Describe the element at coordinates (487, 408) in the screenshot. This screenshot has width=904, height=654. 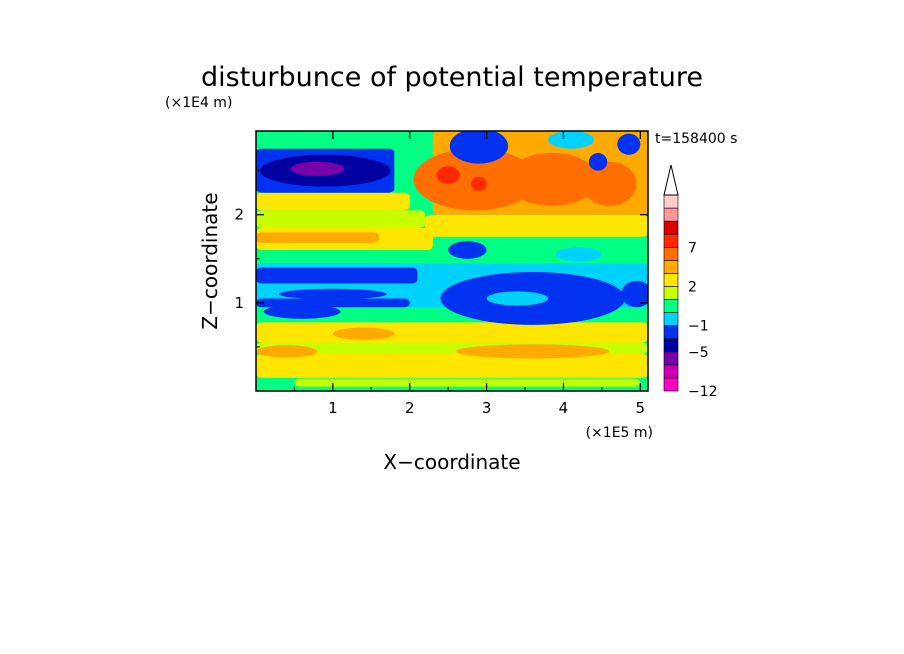
I see `x-tick-label-2: 3` at that location.